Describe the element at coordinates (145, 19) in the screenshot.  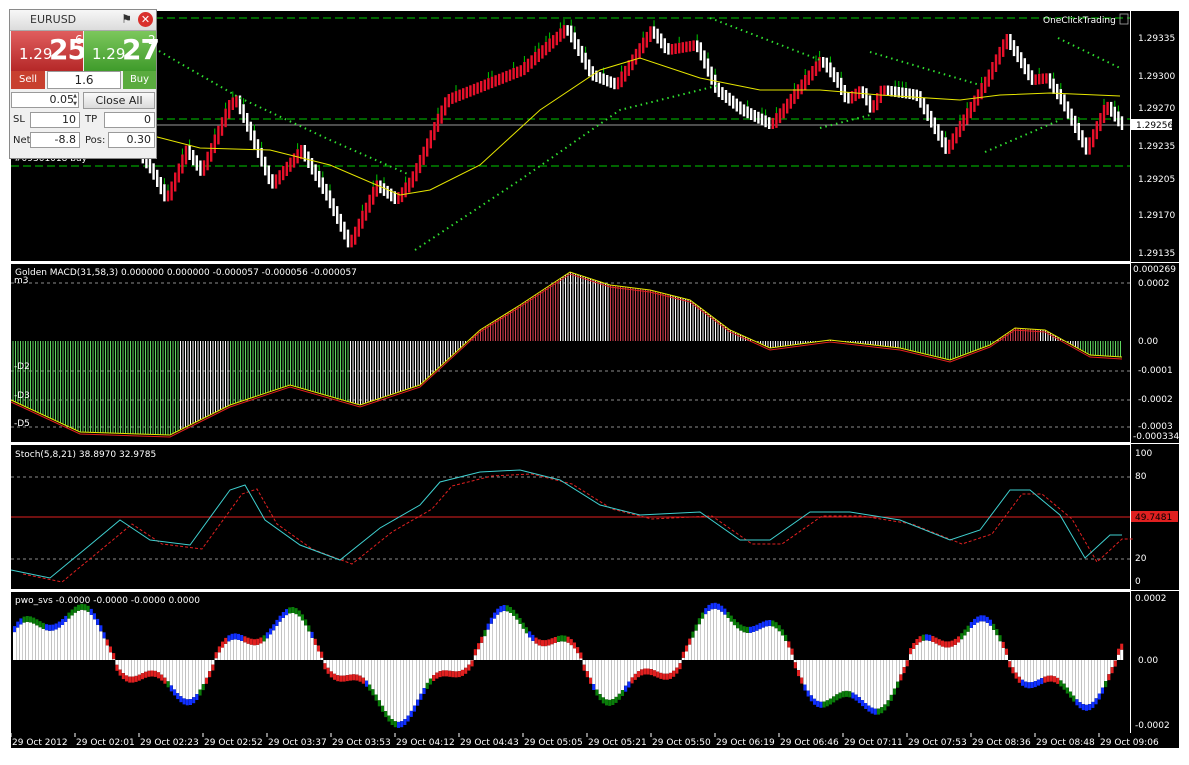
I see `close-icon: ✕` at that location.